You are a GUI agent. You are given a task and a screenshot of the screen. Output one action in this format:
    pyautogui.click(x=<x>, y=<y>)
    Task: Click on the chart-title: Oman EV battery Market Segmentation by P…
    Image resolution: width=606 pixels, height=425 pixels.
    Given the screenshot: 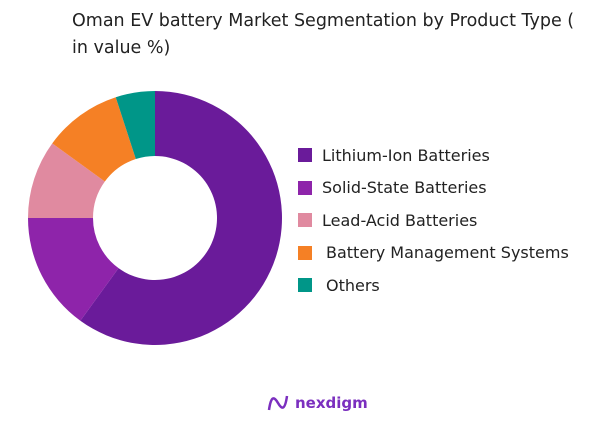 What is the action you would take?
    pyautogui.click(x=323, y=34)
    